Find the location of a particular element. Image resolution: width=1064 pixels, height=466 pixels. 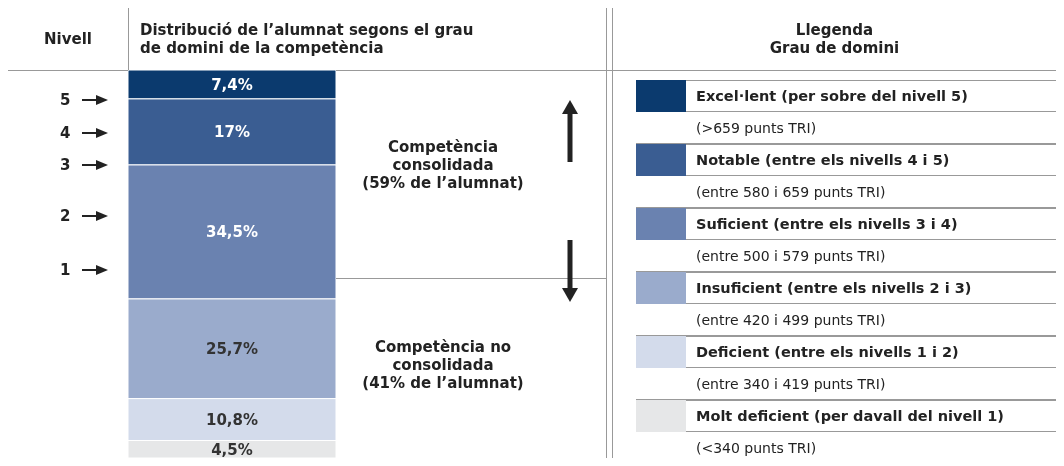

text: 2 is located at coordinates (65, 216).